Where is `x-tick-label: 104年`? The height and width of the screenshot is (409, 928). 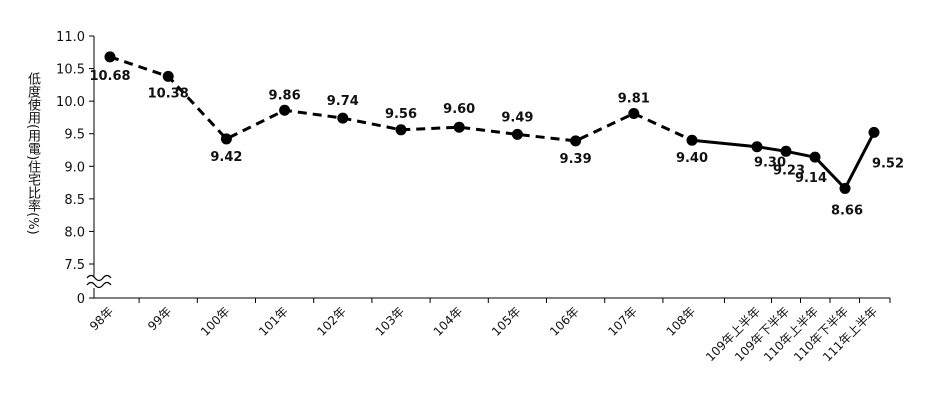 x-tick-label: 104年 is located at coordinates (448, 321).